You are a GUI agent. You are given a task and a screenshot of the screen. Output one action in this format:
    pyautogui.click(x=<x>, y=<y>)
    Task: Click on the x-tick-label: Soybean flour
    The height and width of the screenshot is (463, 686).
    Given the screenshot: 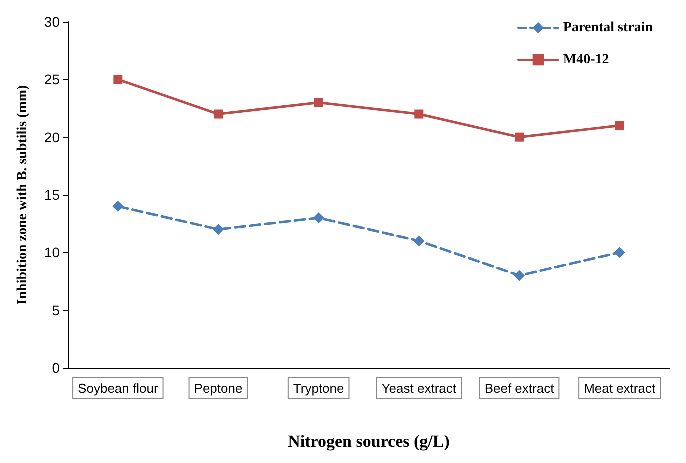 What is the action you would take?
    pyautogui.click(x=118, y=388)
    